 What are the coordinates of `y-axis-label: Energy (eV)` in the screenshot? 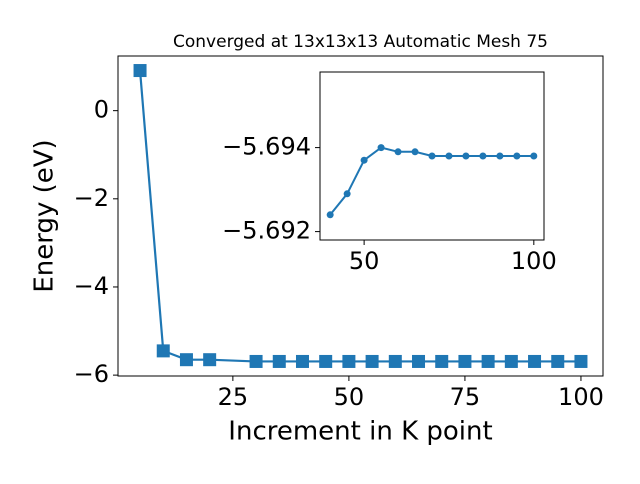 It's located at (45, 215).